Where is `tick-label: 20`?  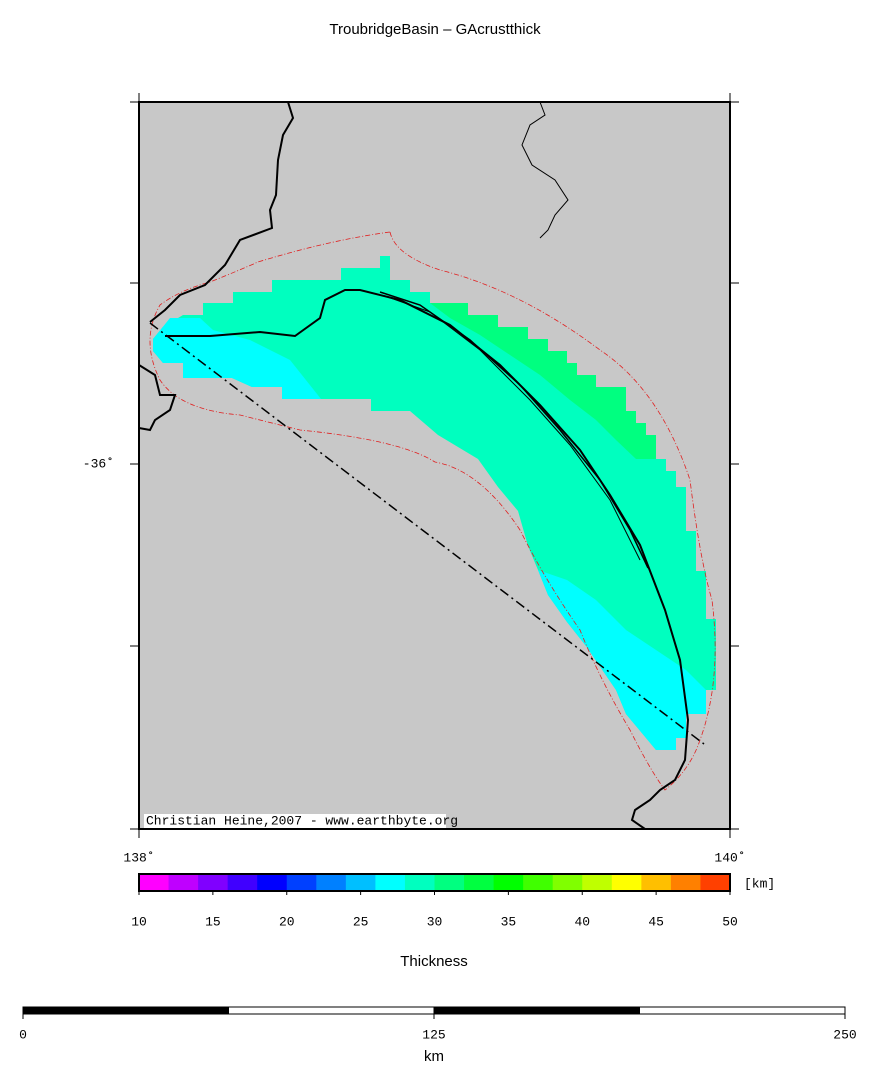
tick-label: 20 is located at coordinates (287, 921).